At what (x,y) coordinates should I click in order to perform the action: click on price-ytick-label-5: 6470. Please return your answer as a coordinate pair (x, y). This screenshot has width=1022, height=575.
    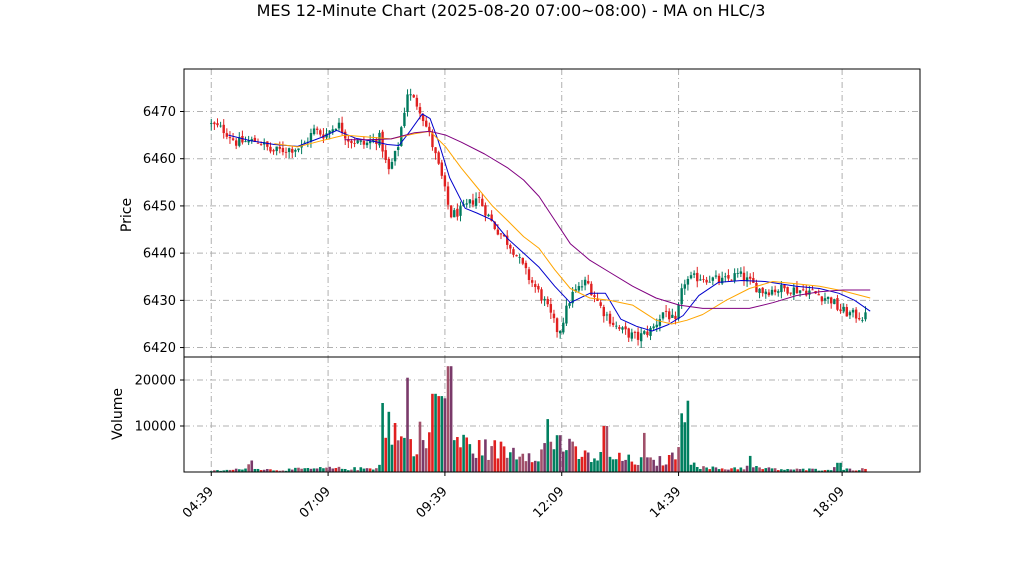
    Looking at the image, I should click on (159, 112).